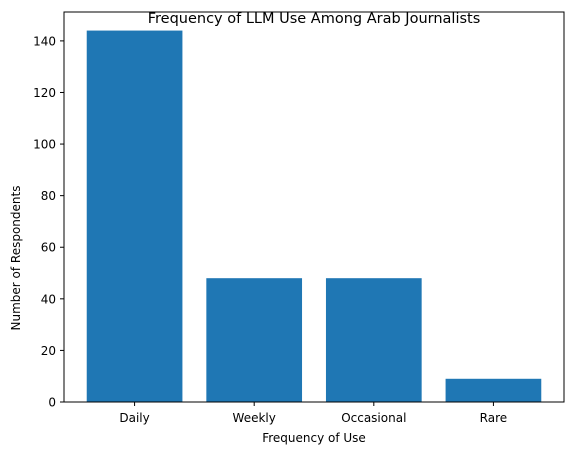 This screenshot has width=571, height=459. What do you see at coordinates (52, 403) in the screenshot?
I see `y-tick-label: 0` at bounding box center [52, 403].